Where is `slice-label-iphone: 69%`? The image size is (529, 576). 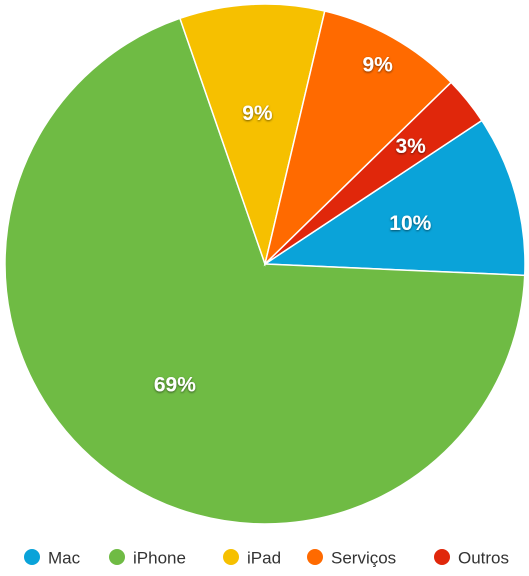
slice-label-iphone: 69% is located at coordinates (175, 384).